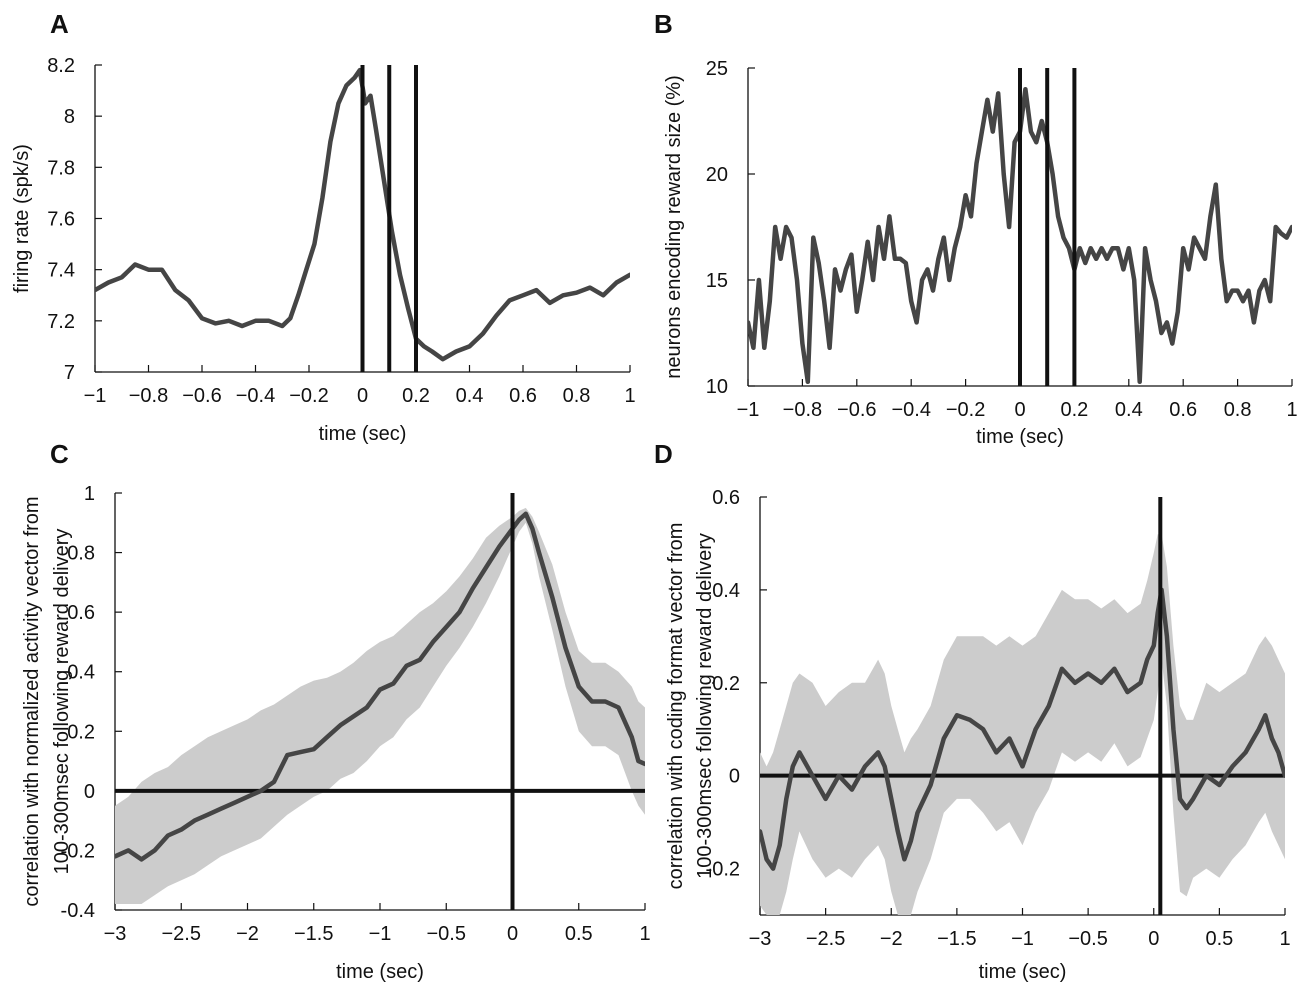 The height and width of the screenshot is (985, 1298). Describe the element at coordinates (61, 66) in the screenshot. I see `y-tick-label: 8.2` at that location.